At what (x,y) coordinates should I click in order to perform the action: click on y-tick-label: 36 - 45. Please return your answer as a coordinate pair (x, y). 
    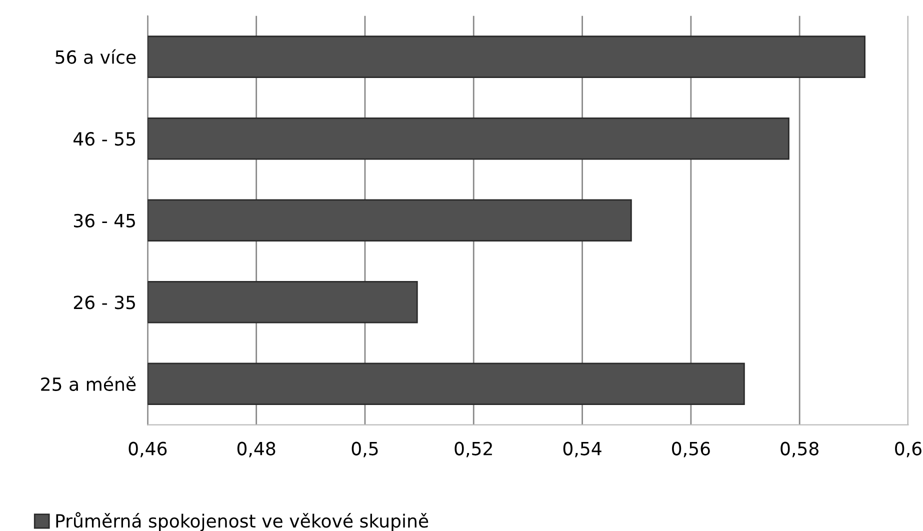
    Looking at the image, I should click on (104, 221).